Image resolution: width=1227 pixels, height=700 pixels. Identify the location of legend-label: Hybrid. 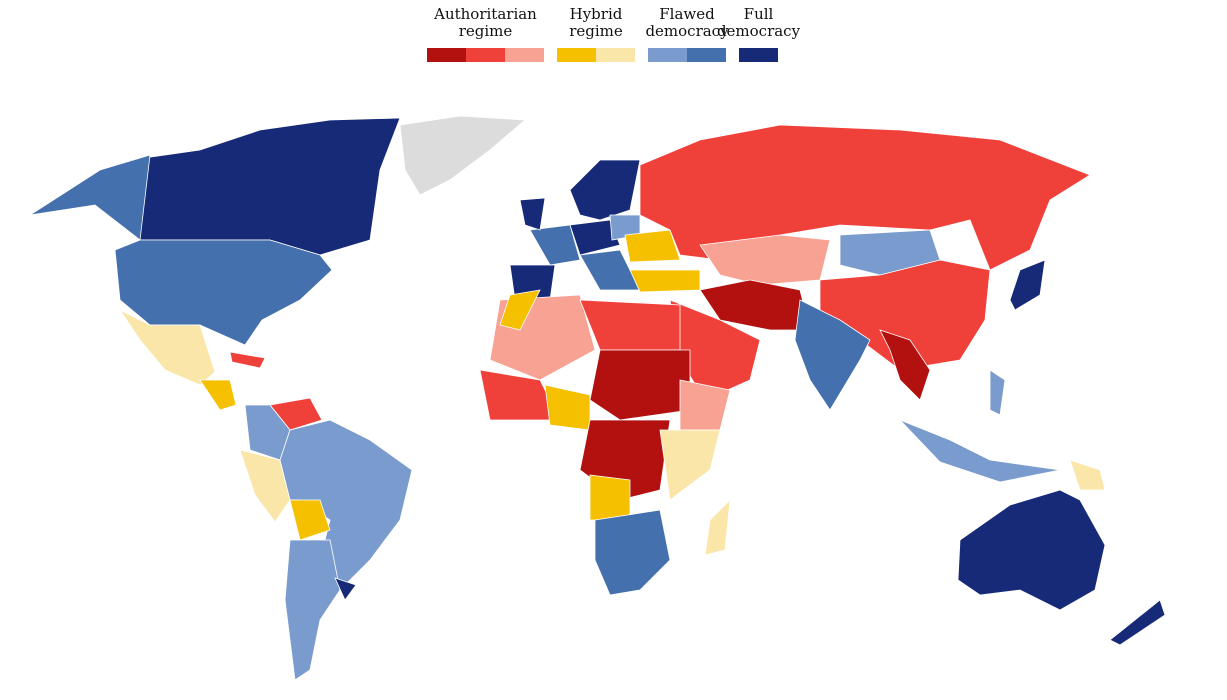
(596, 14).